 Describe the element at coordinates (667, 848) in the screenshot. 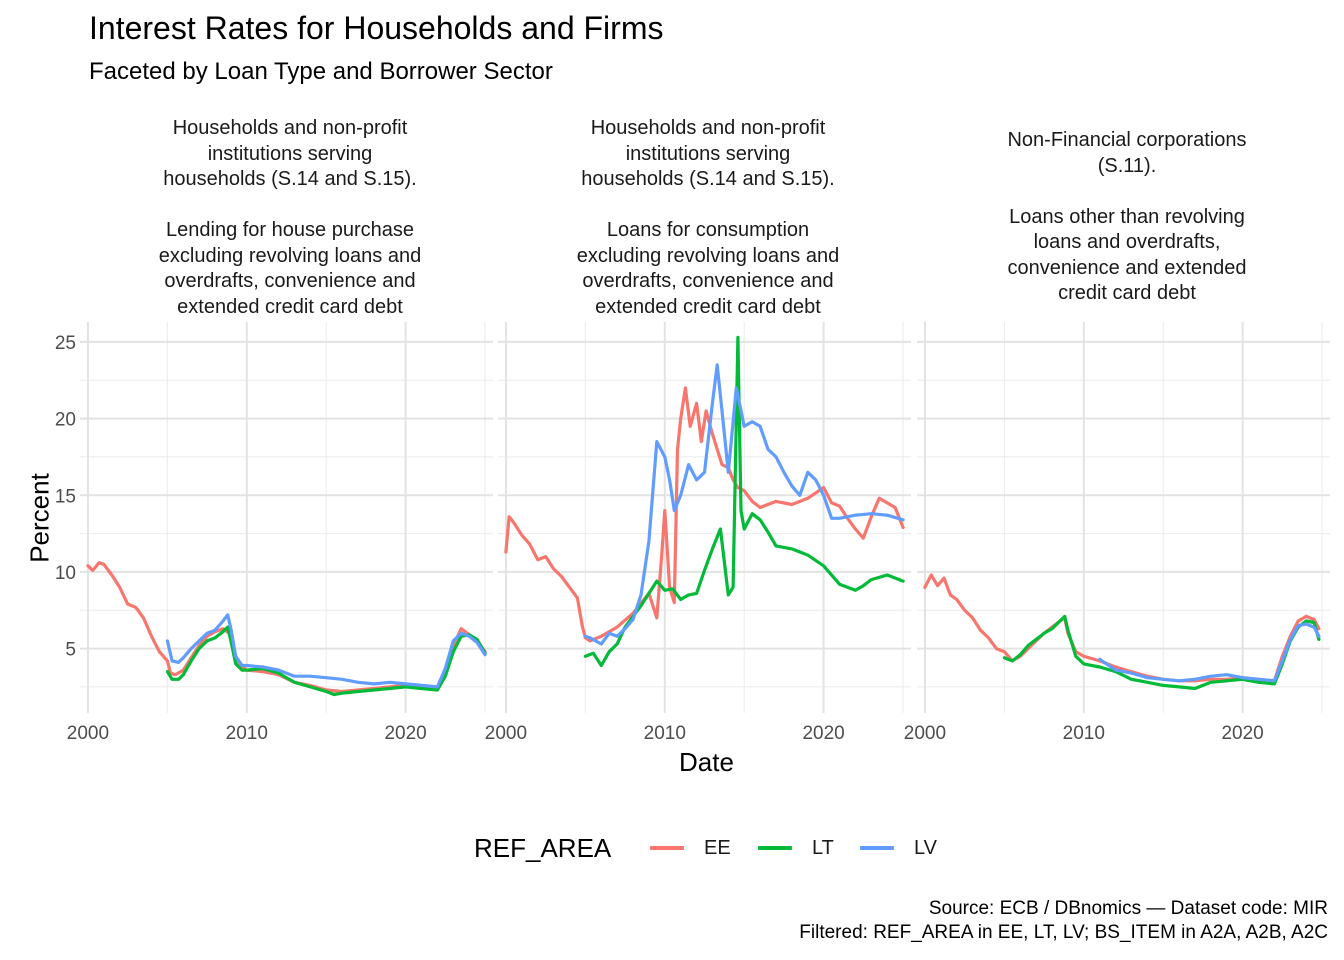

I see `legend-key-ee` at that location.